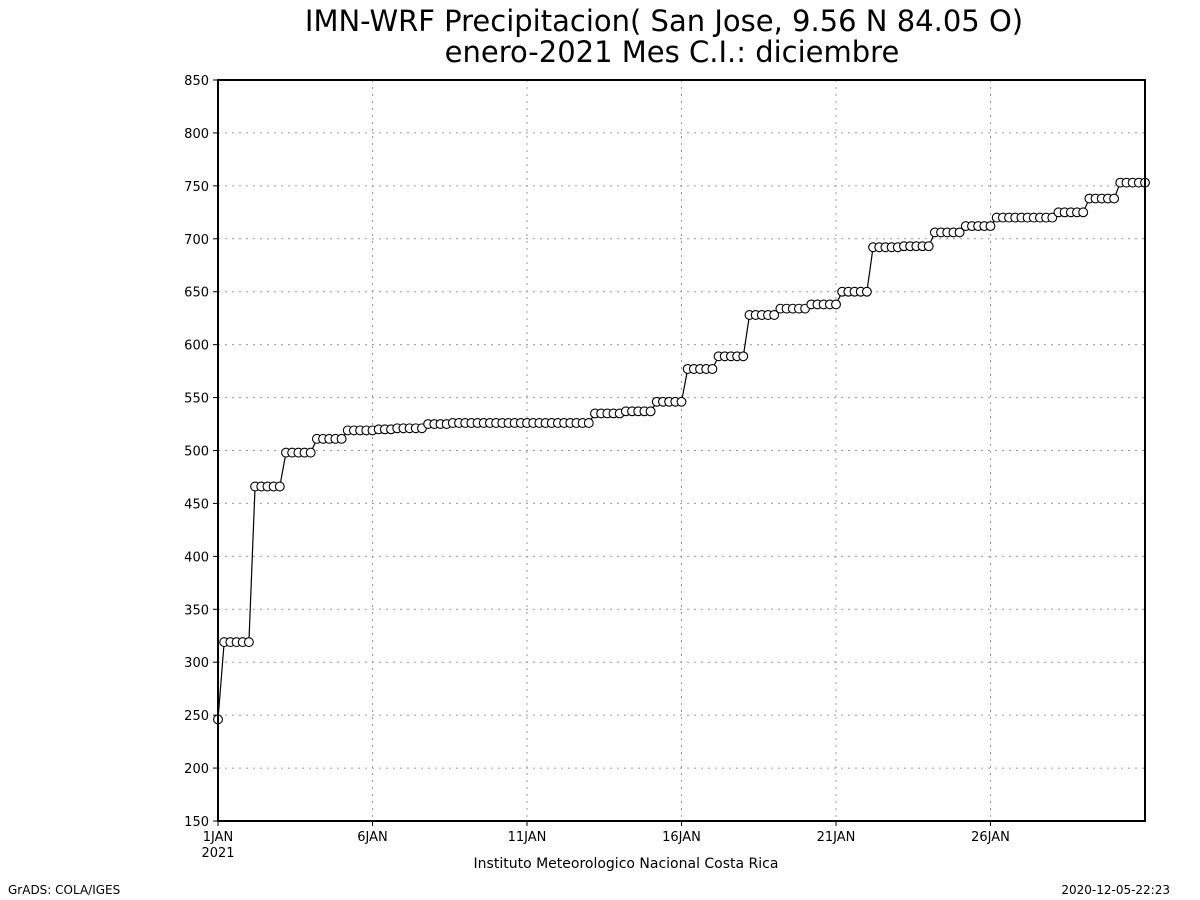 The width and height of the screenshot is (1200, 900). What do you see at coordinates (196, 81) in the screenshot?
I see `y-tick-label: 850` at bounding box center [196, 81].